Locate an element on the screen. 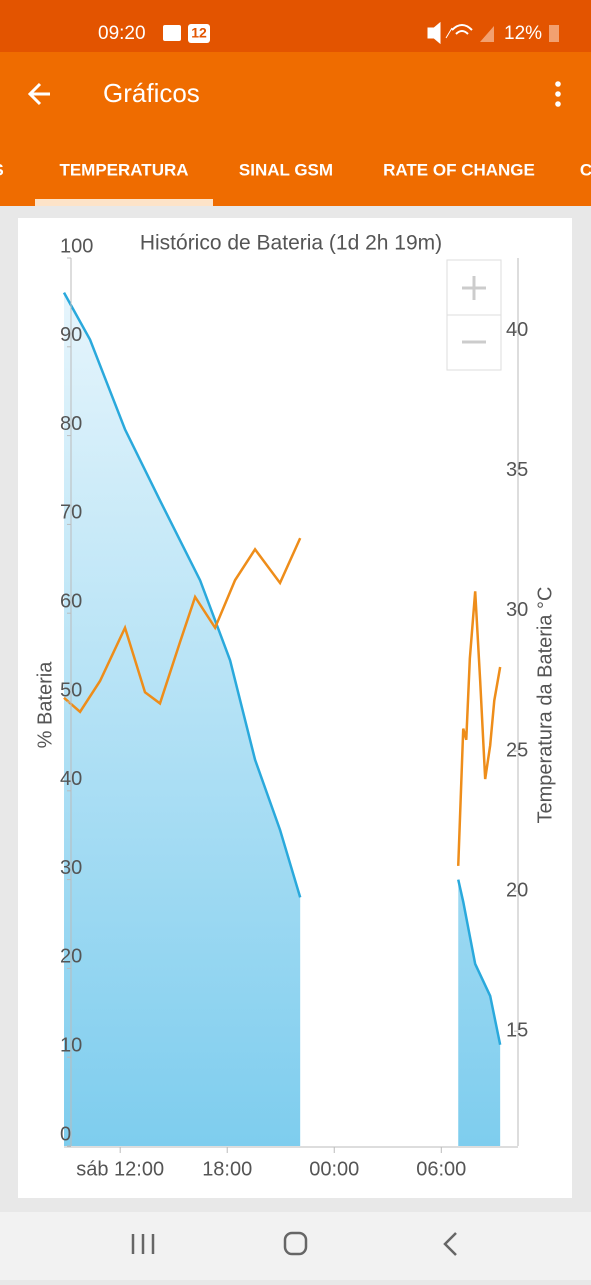 This screenshot has width=591, height=1285. y-tick-label: 20 is located at coordinates (71, 957).